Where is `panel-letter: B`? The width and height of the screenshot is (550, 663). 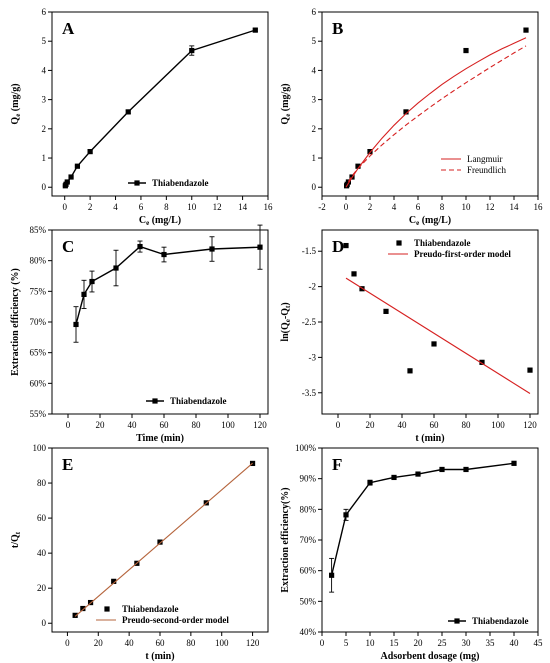
panel-letter: B is located at coordinates (337, 28).